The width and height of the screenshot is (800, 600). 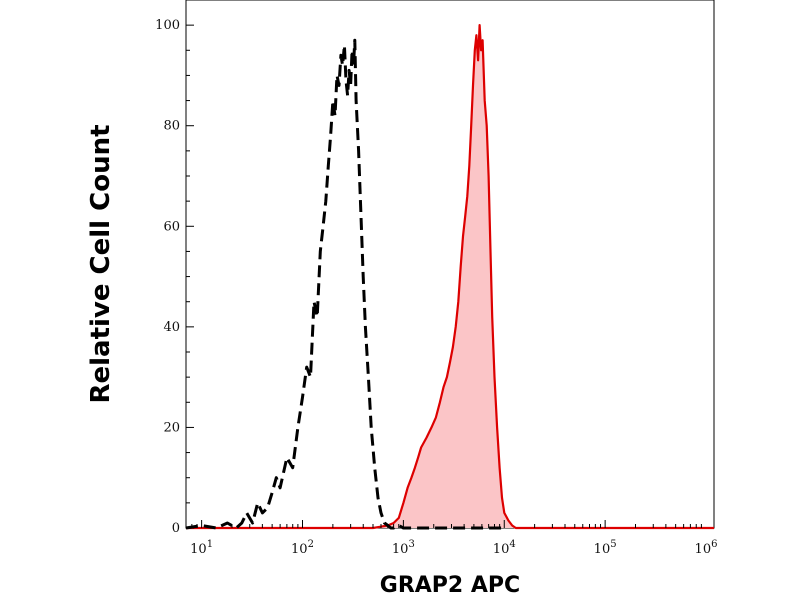 What do you see at coordinates (167, 25) in the screenshot?
I see `y-tick-label: 100` at bounding box center [167, 25].